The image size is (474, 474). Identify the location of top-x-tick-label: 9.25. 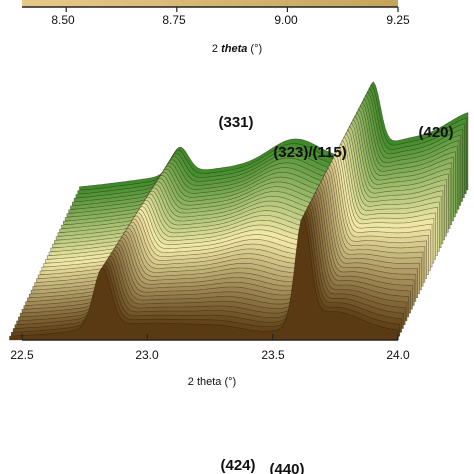
(398, 20).